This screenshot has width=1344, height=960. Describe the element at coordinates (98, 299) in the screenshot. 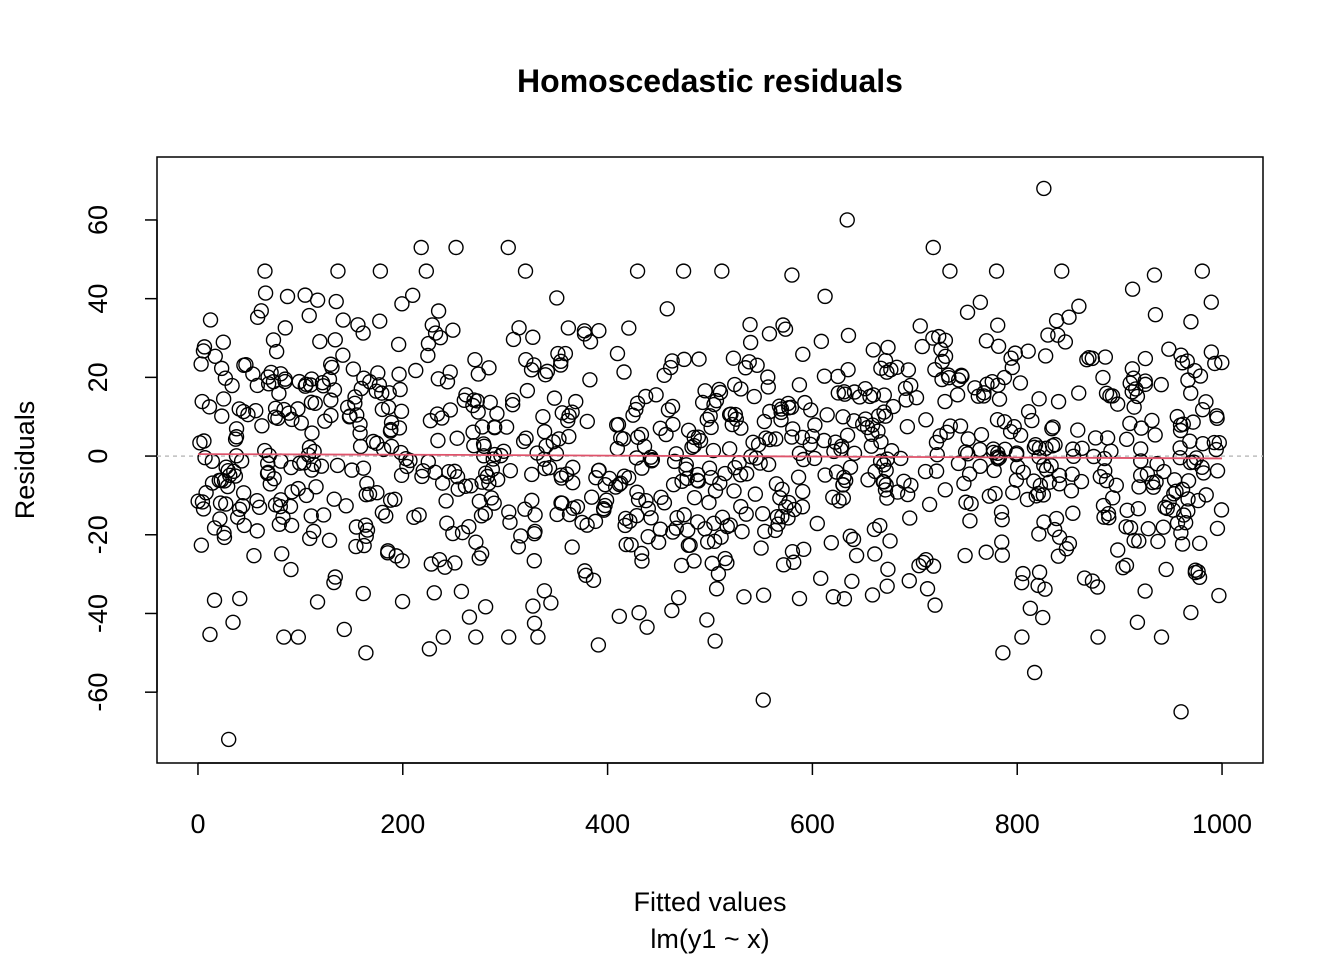

I see `y-tick-label: 40` at that location.